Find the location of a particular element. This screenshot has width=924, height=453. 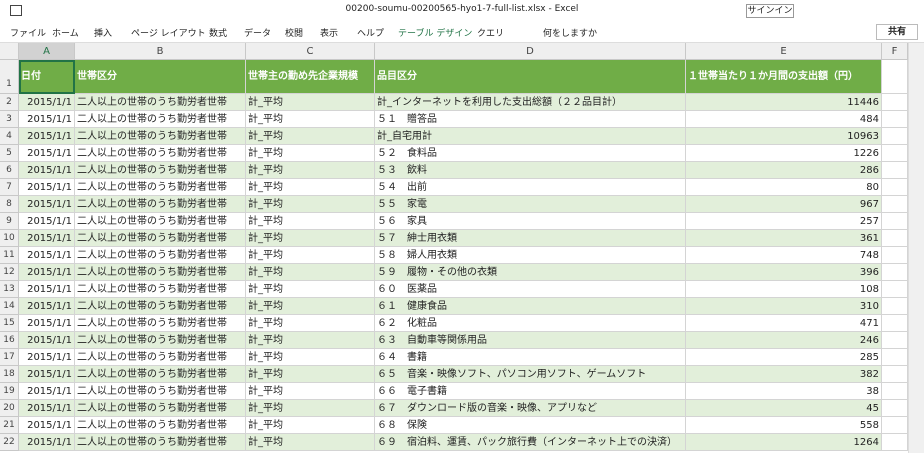

table-cell: 計_インターネットを利用した支出総額（２２品目計） is located at coordinates (530, 102).